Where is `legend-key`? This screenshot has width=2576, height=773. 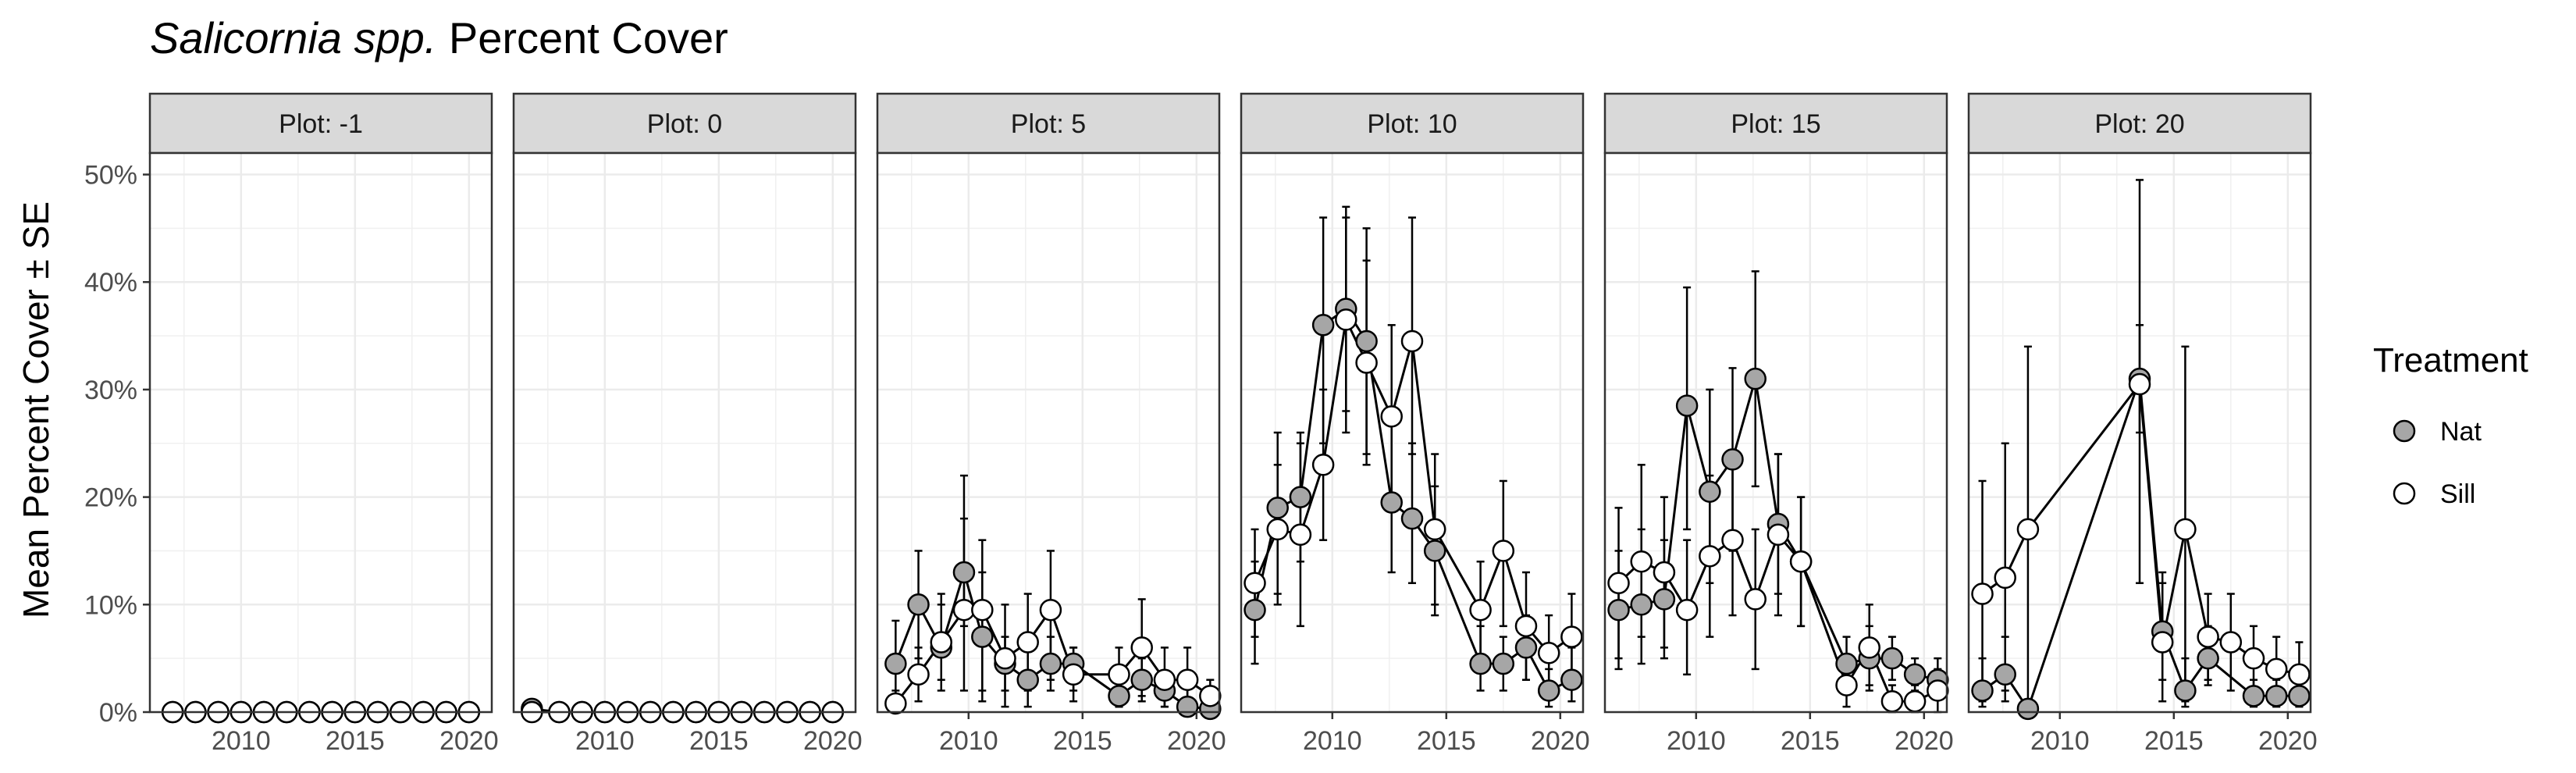 legend-key is located at coordinates (2404, 431).